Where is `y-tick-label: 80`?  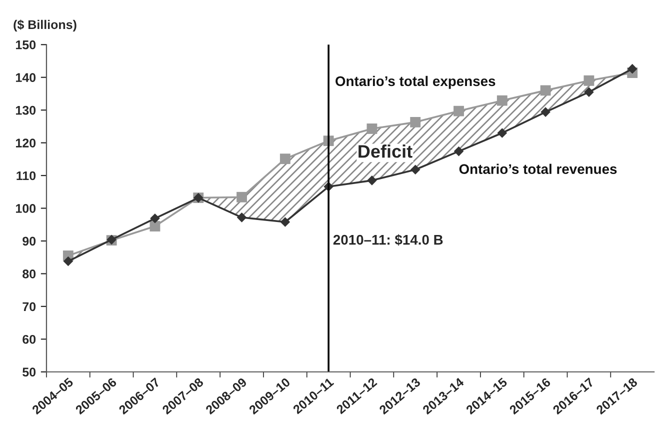
y-tick-label: 80 is located at coordinates (29, 274).